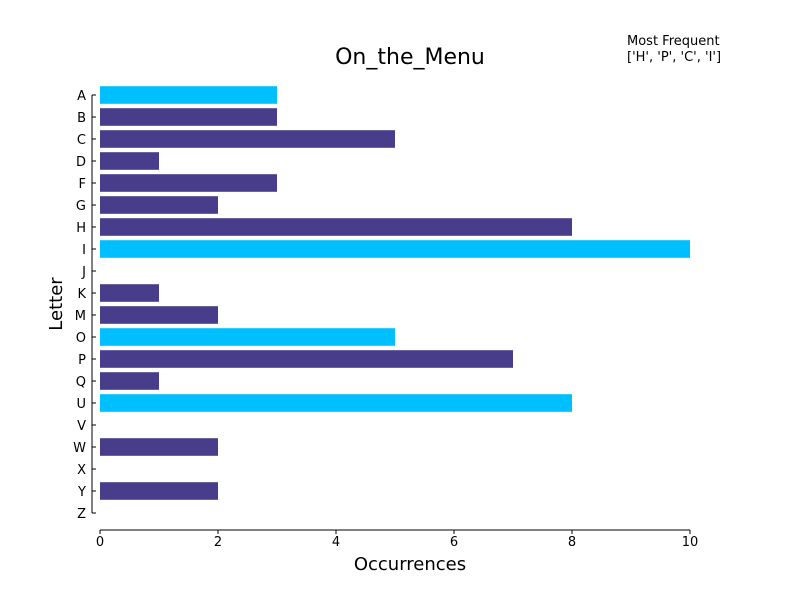 This screenshot has height=604, width=800. I want to click on x-tick-label-2: 2, so click(218, 542).